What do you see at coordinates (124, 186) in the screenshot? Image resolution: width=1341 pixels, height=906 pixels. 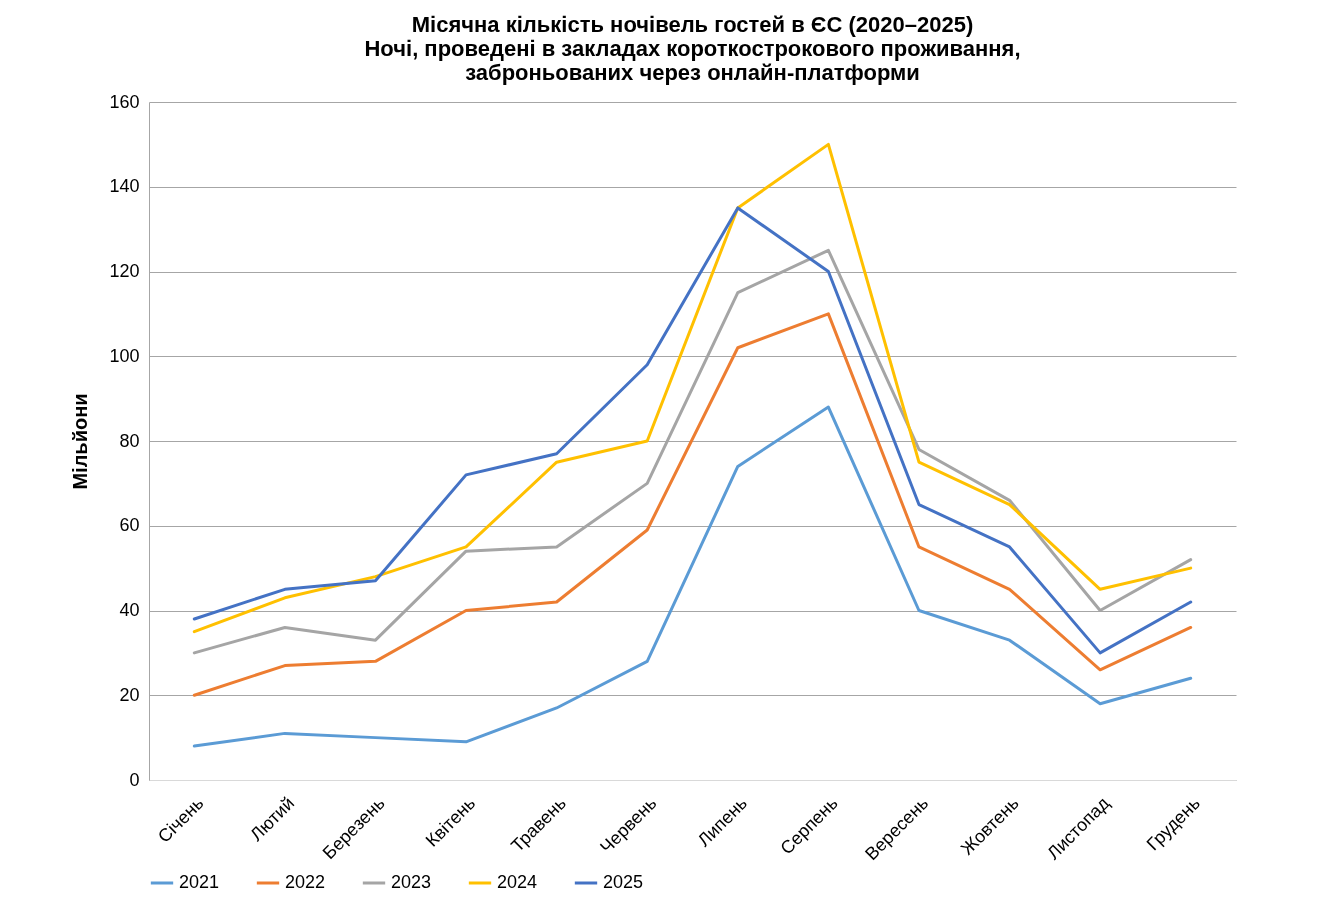 I see `y-tick-label: 140` at bounding box center [124, 186].